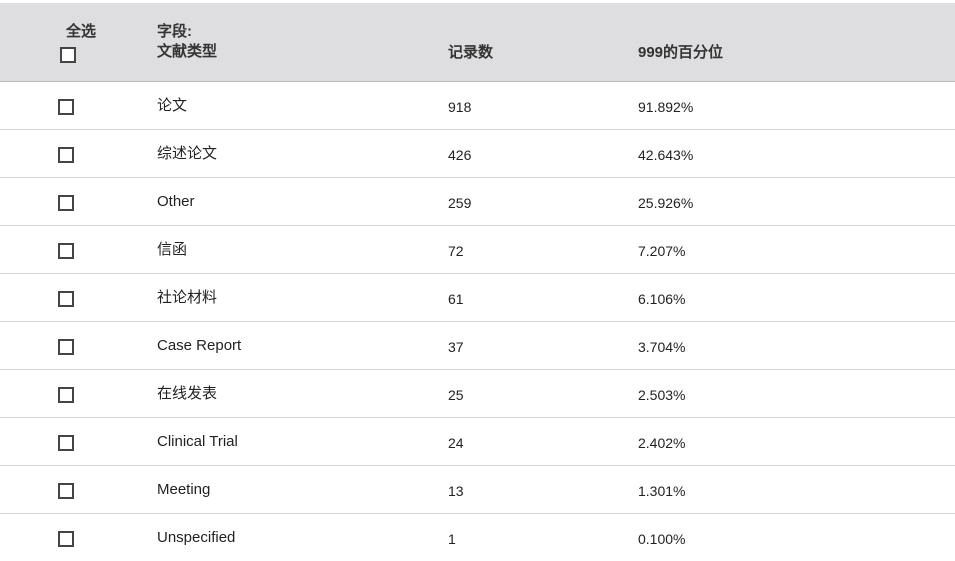 The width and height of the screenshot is (955, 561). I want to click on table-row: Case Report 37 3.704%, so click(477, 346).